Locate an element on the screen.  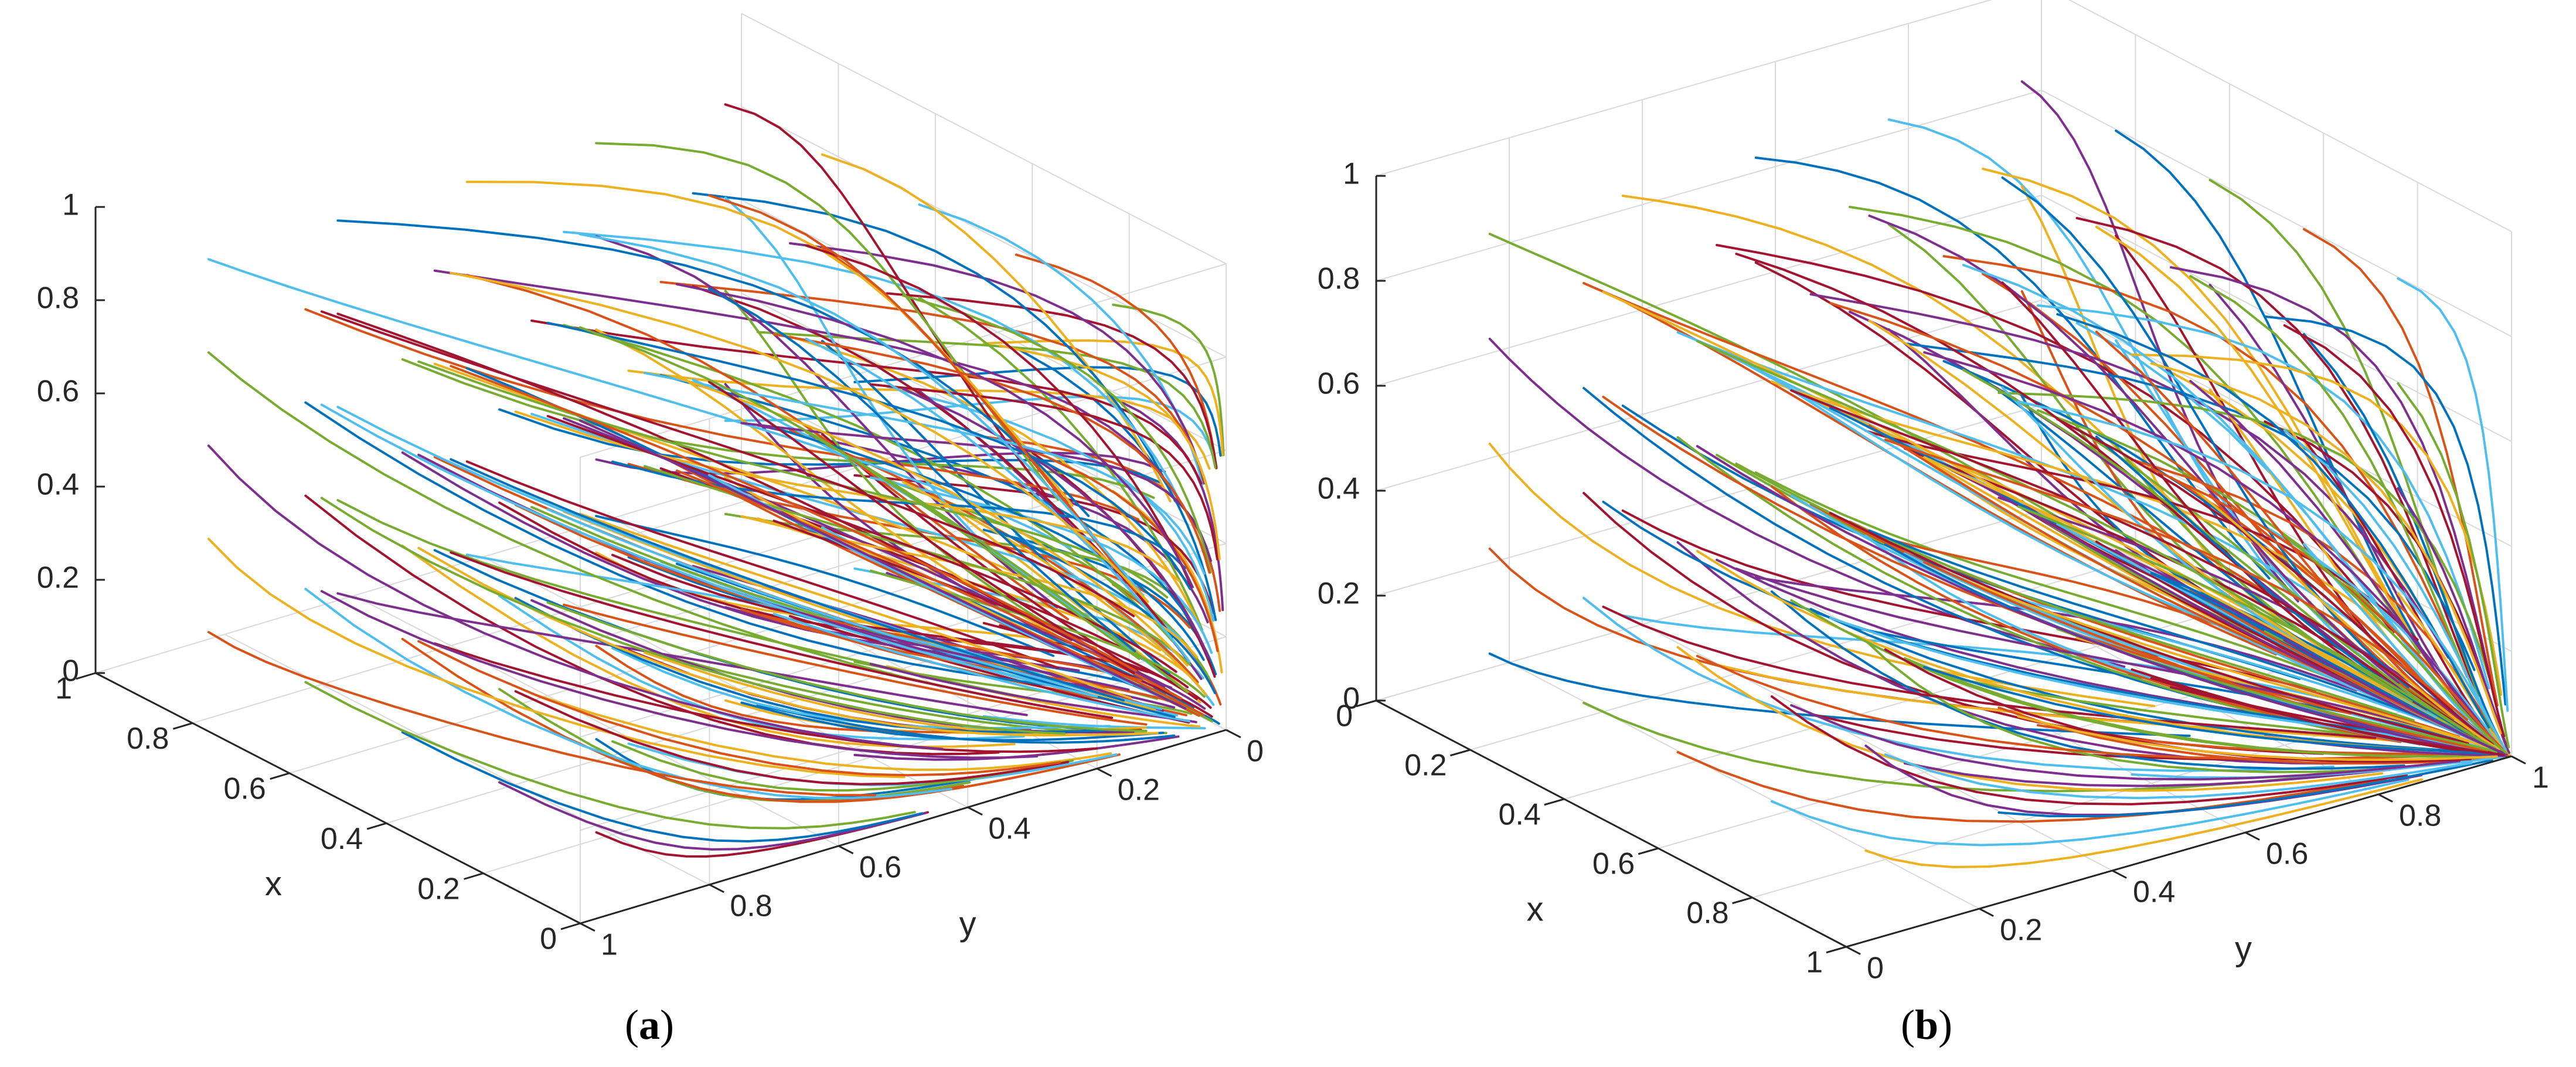
z-tick-label: 0.2 is located at coordinates (1339, 594).